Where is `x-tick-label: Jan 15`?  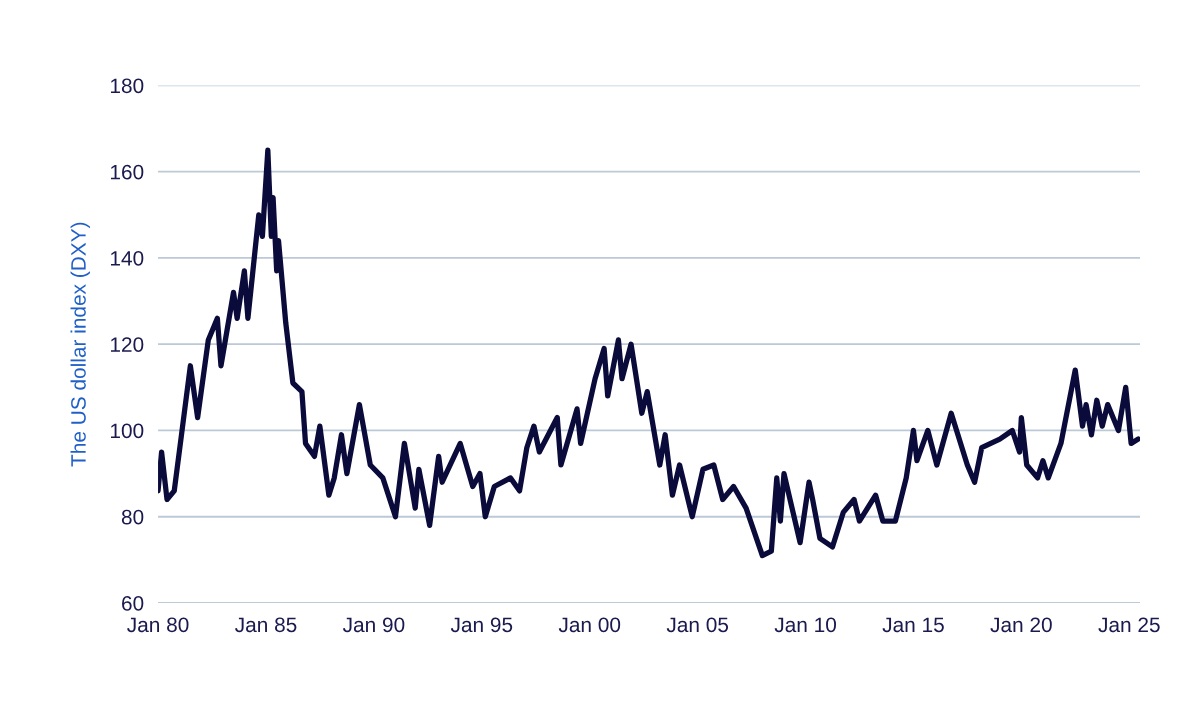 x-tick-label: Jan 15 is located at coordinates (913, 625).